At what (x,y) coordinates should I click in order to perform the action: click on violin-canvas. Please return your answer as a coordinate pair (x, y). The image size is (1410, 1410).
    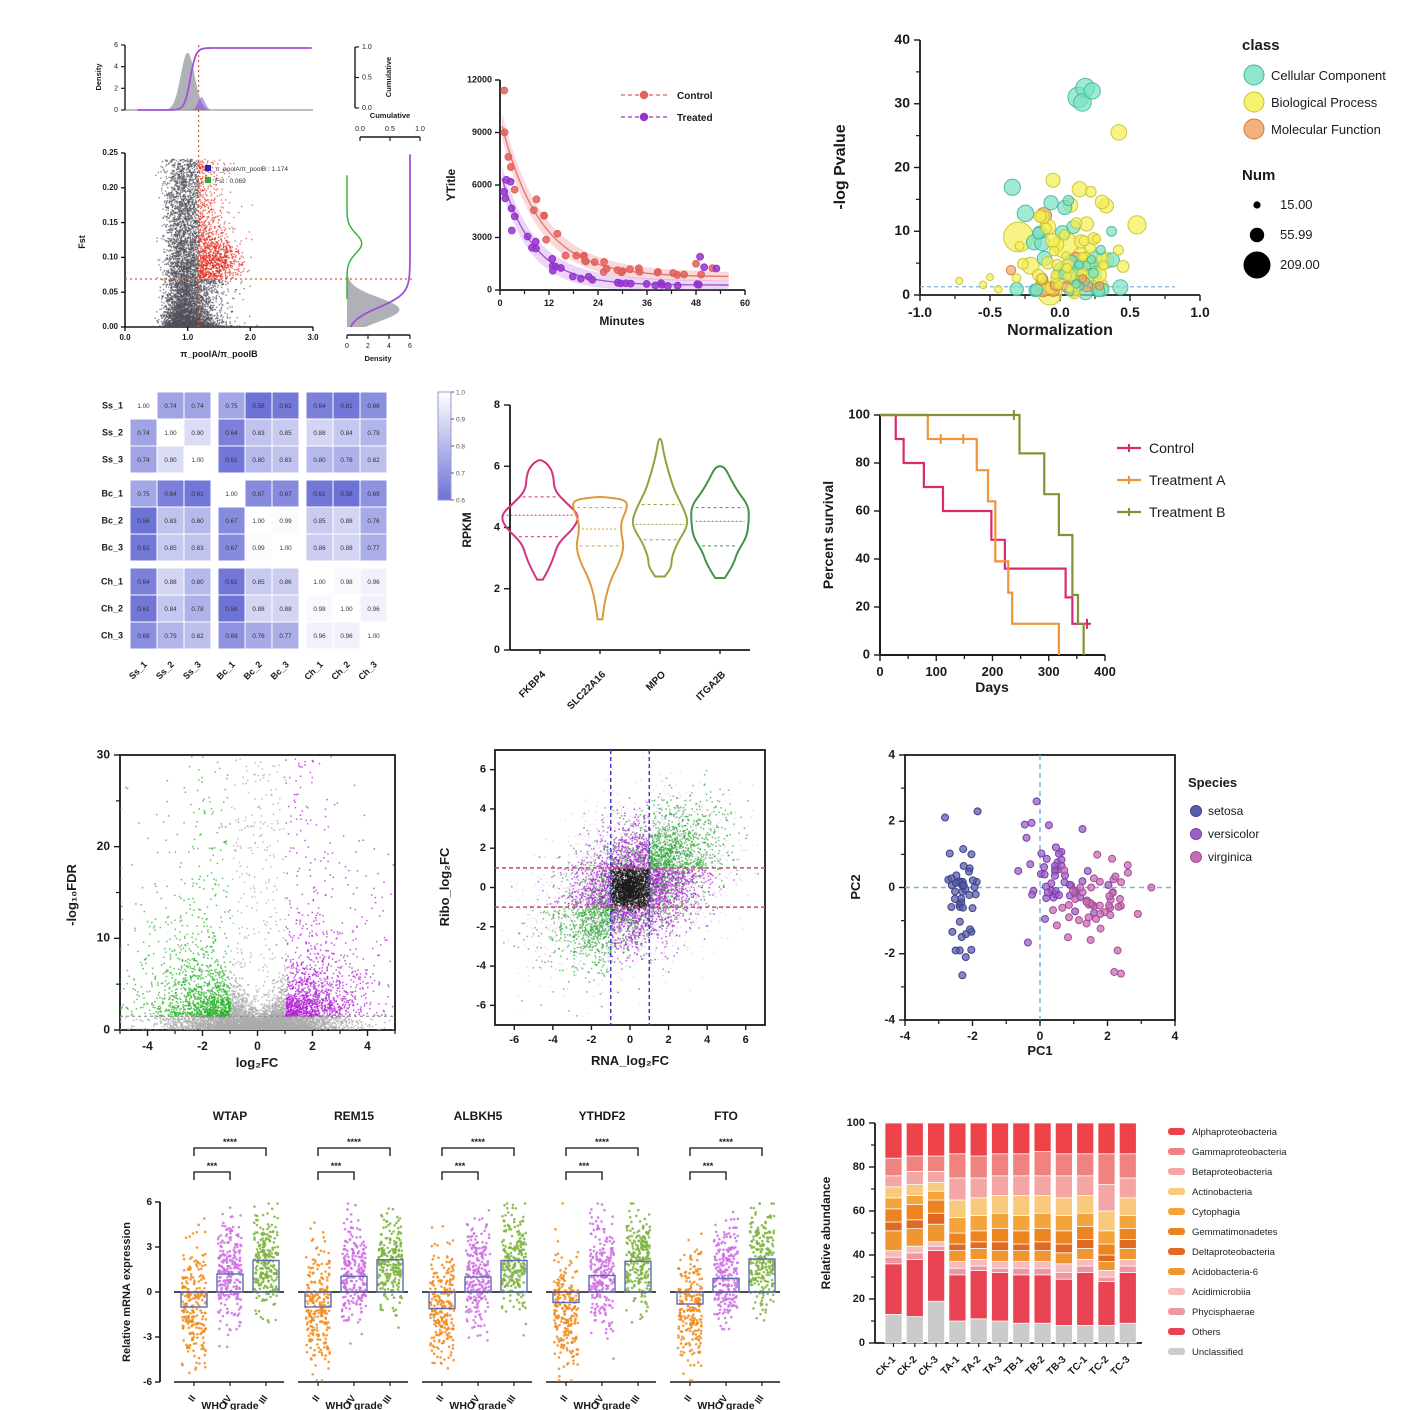
    Looking at the image, I should click on (605, 545).